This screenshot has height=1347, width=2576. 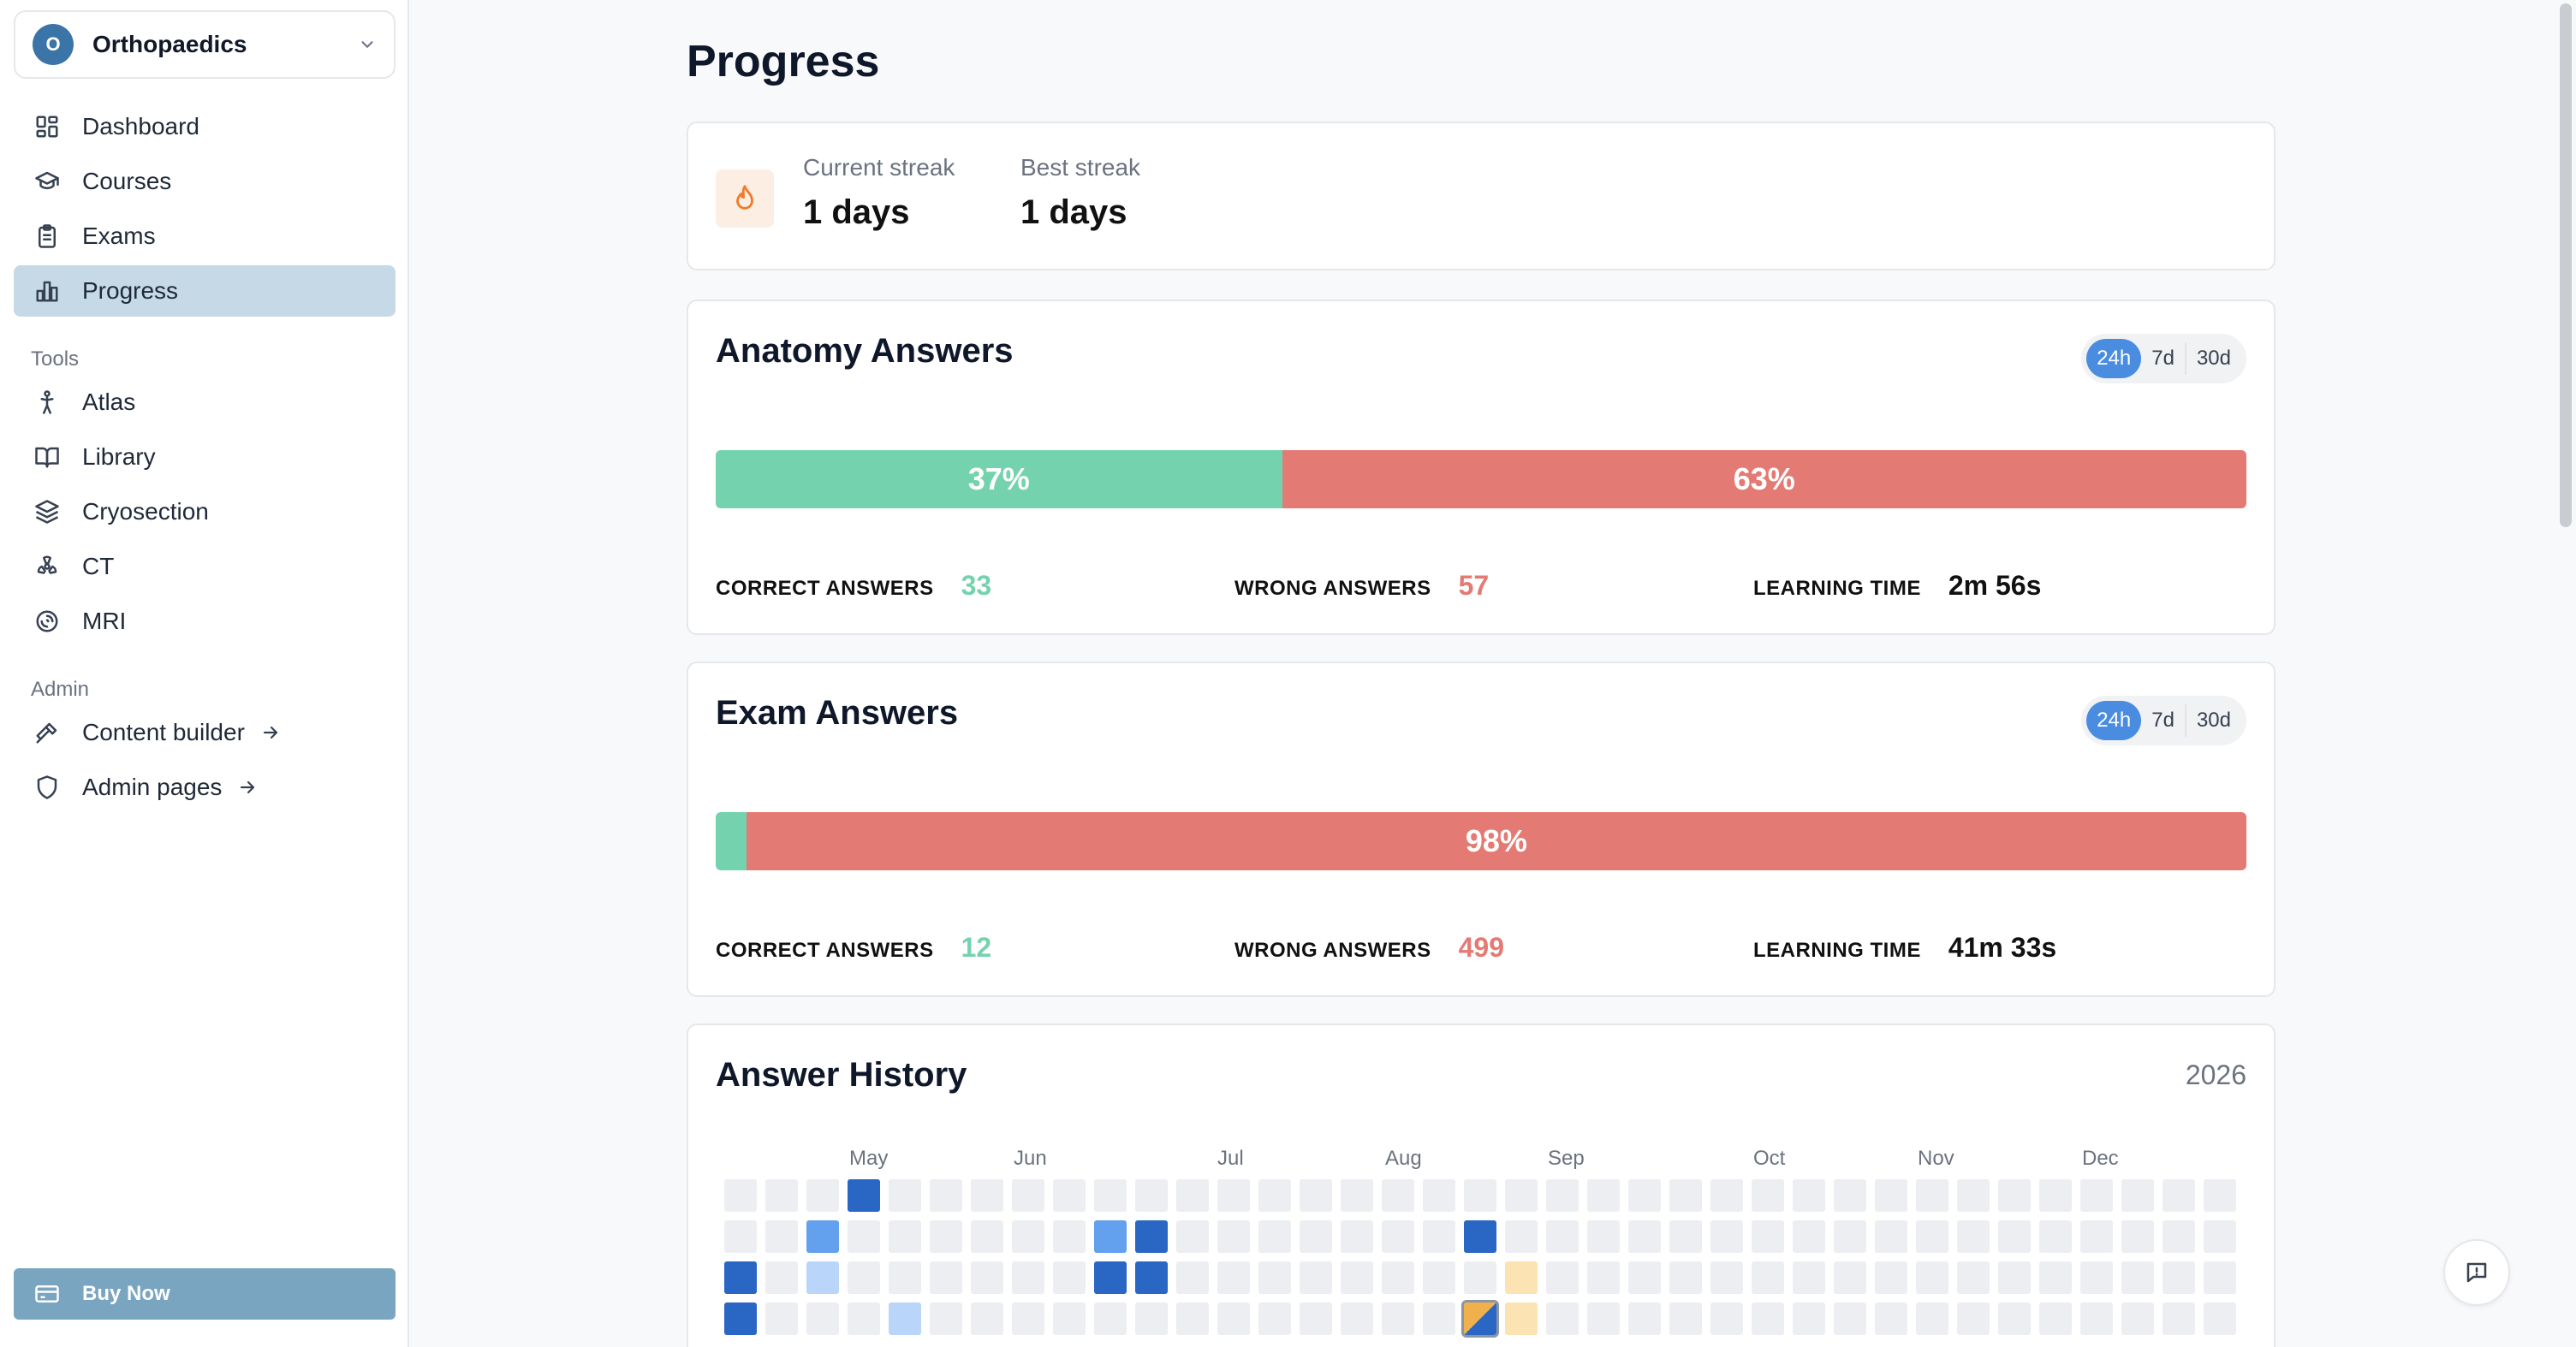 I want to click on scrollbar-thumb, so click(x=2566, y=265).